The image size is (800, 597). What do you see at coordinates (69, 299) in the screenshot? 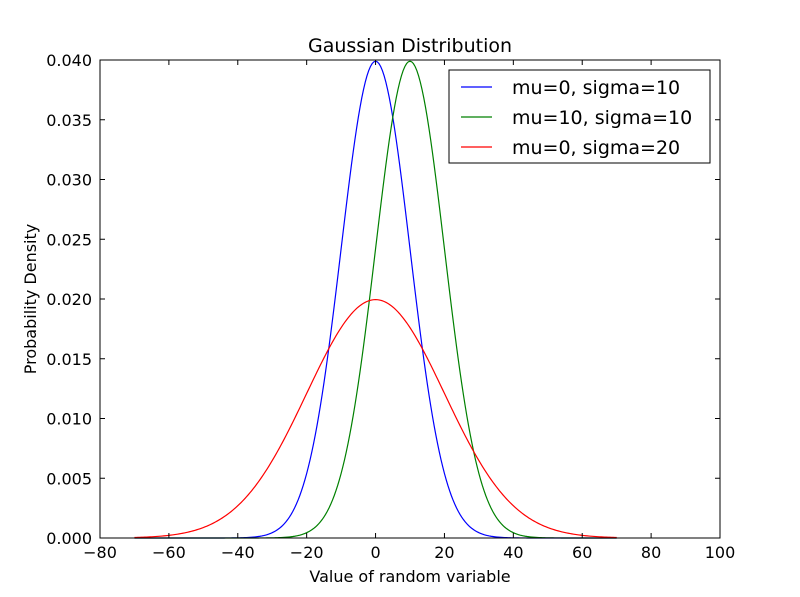
I see `y-tick-label: 0.020` at bounding box center [69, 299].